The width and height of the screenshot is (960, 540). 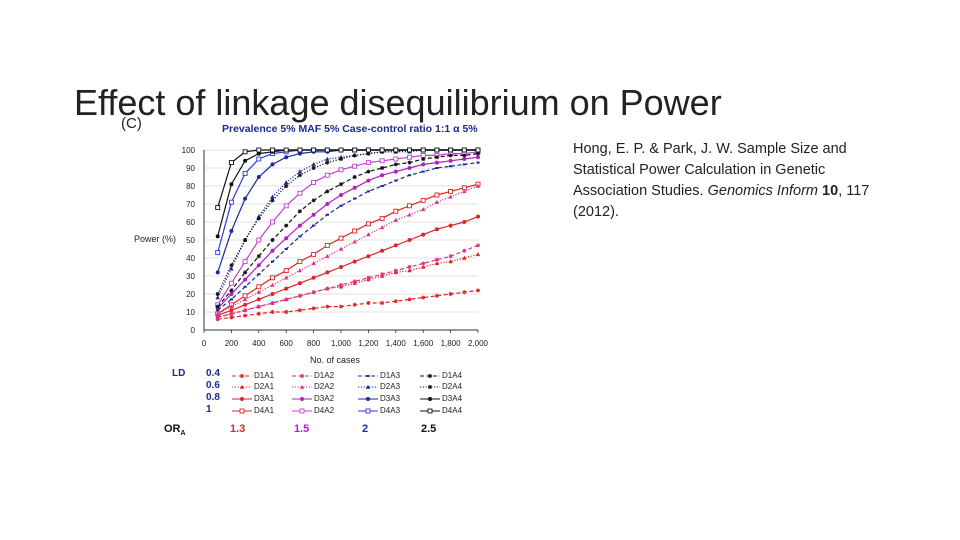 I want to click on y-tick-label: 90, so click(x=190, y=168).